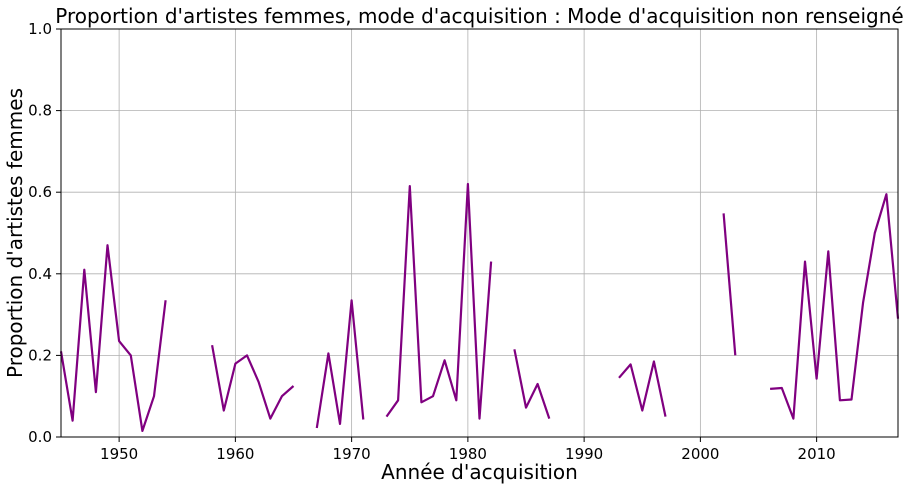  I want to click on y-tick-label: 0.6, so click(40, 192).